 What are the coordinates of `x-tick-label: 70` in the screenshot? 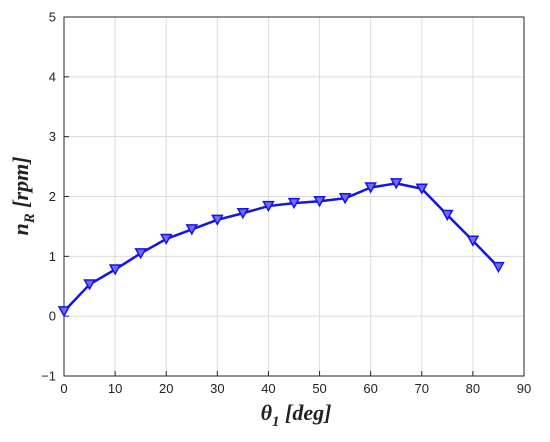 It's located at (422, 388).